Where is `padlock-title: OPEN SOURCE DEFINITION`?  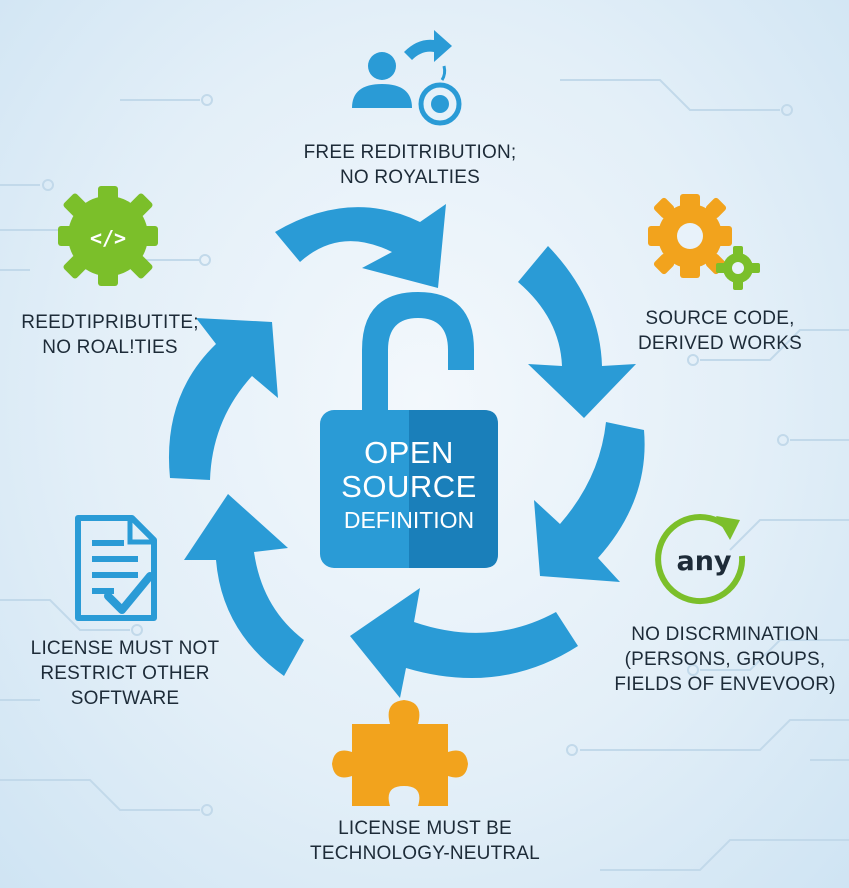 padlock-title: OPEN SOURCE DEFINITION is located at coordinates (409, 485).